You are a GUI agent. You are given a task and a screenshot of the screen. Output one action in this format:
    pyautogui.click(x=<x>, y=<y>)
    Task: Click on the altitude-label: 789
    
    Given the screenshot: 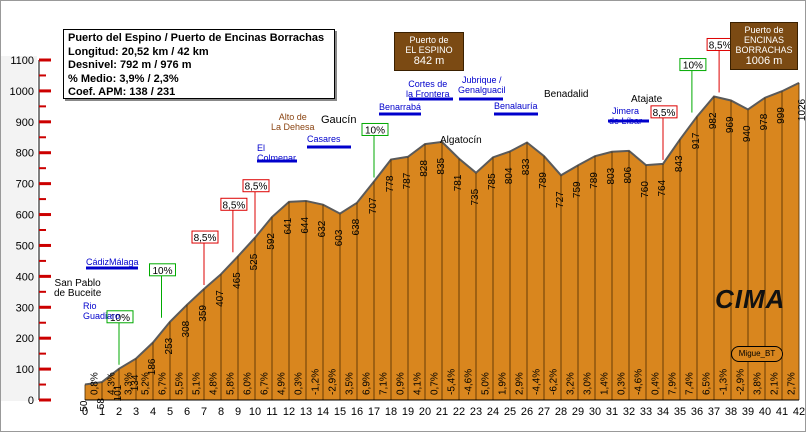 What is the action you would take?
    pyautogui.click(x=594, y=180)
    